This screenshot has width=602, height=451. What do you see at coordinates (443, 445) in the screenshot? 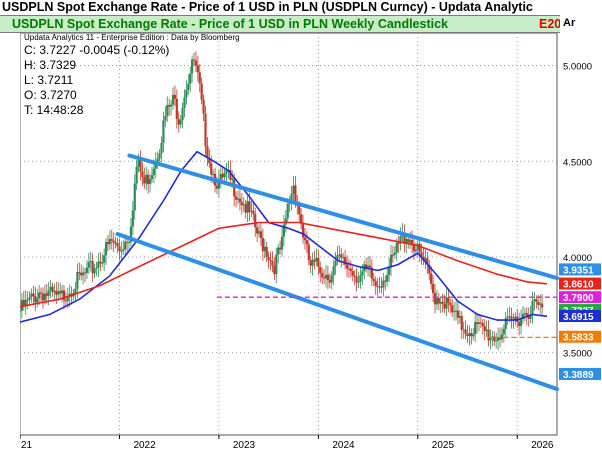
I see `x-tick-label: 2025` at bounding box center [443, 445].